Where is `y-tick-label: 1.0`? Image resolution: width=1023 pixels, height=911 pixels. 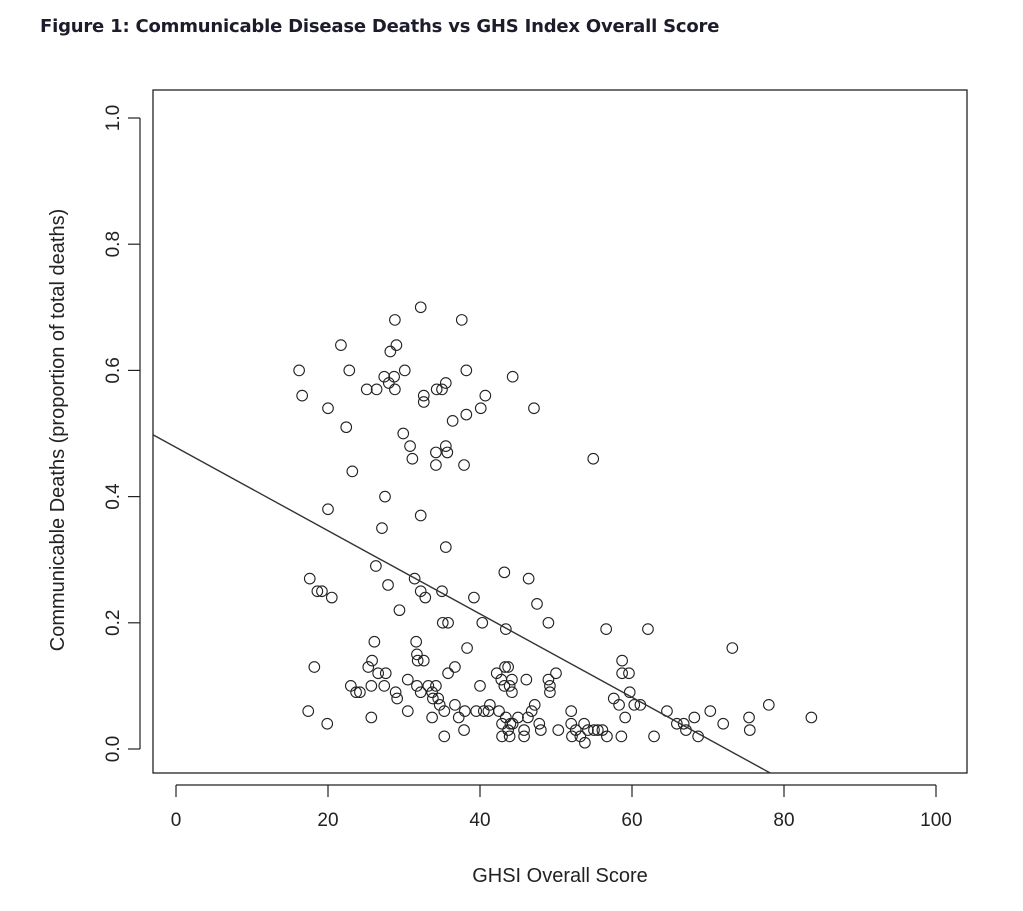 y-tick-label: 1.0 is located at coordinates (113, 118).